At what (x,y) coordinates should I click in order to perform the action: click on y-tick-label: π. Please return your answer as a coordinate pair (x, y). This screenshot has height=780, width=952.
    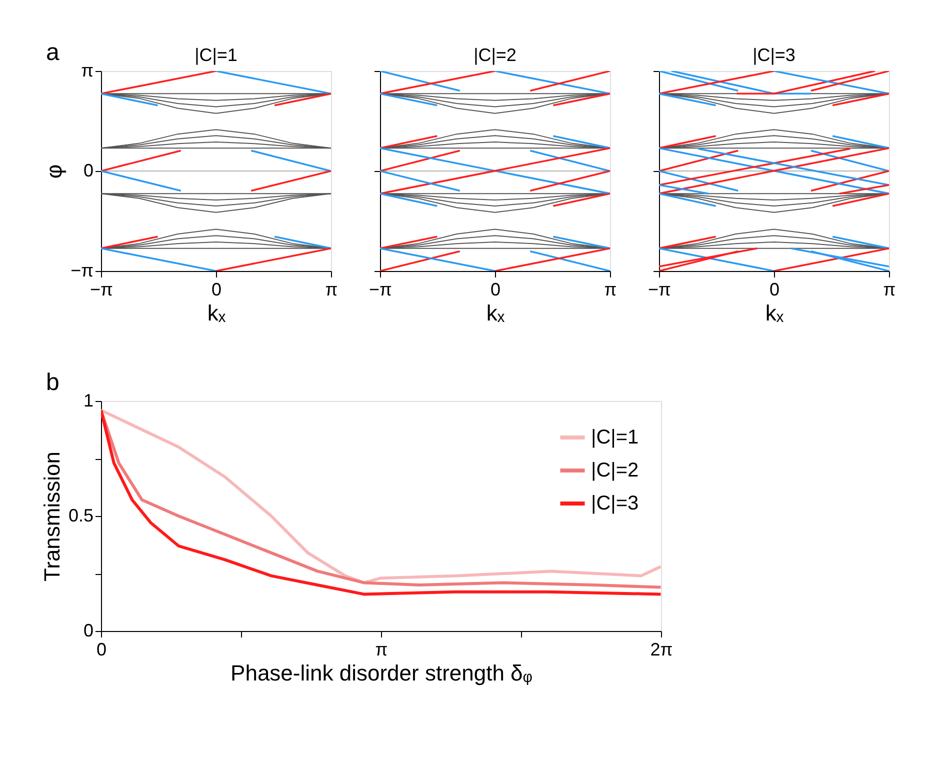
    Looking at the image, I should click on (87, 70).